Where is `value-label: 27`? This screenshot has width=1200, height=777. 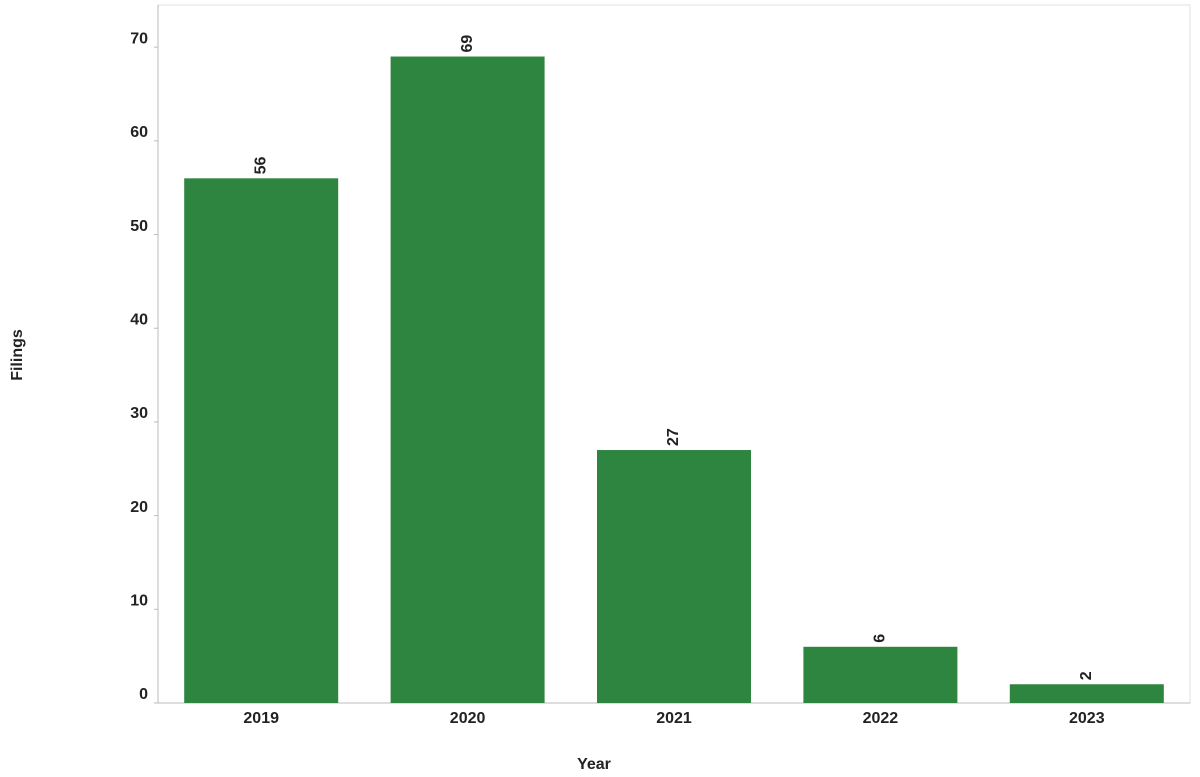 value-label: 27 is located at coordinates (673, 437).